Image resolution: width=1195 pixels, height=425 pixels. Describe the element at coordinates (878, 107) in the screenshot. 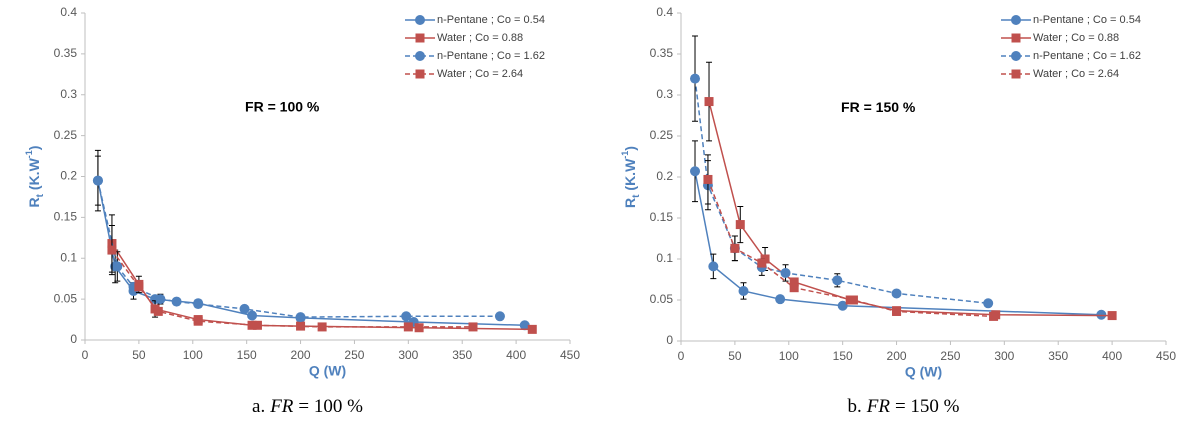

I see `annotation: FR = 150 %` at that location.